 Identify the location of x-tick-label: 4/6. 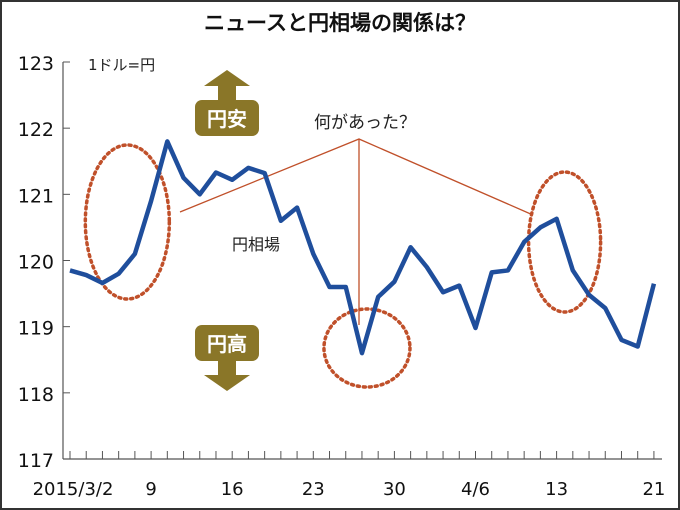
(475, 489).